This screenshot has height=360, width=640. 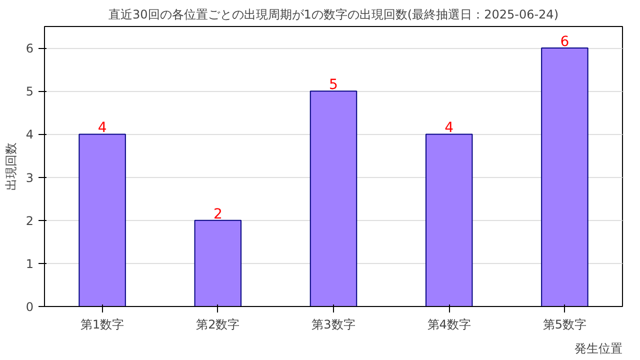 I want to click on y-tick-label: 6, so click(x=30, y=49).